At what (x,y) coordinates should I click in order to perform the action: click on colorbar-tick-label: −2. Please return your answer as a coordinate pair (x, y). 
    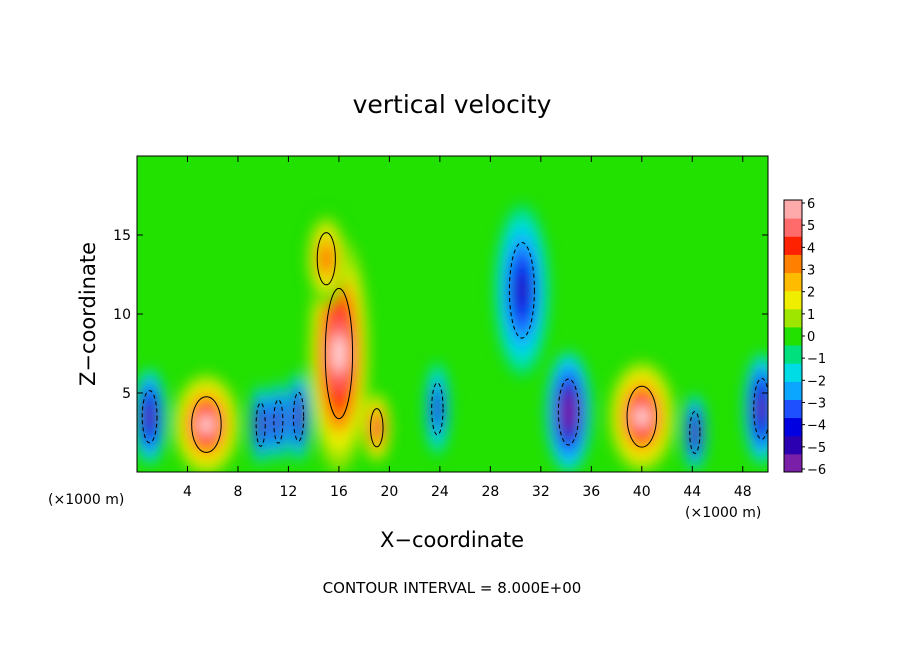
    Looking at the image, I should click on (816, 381).